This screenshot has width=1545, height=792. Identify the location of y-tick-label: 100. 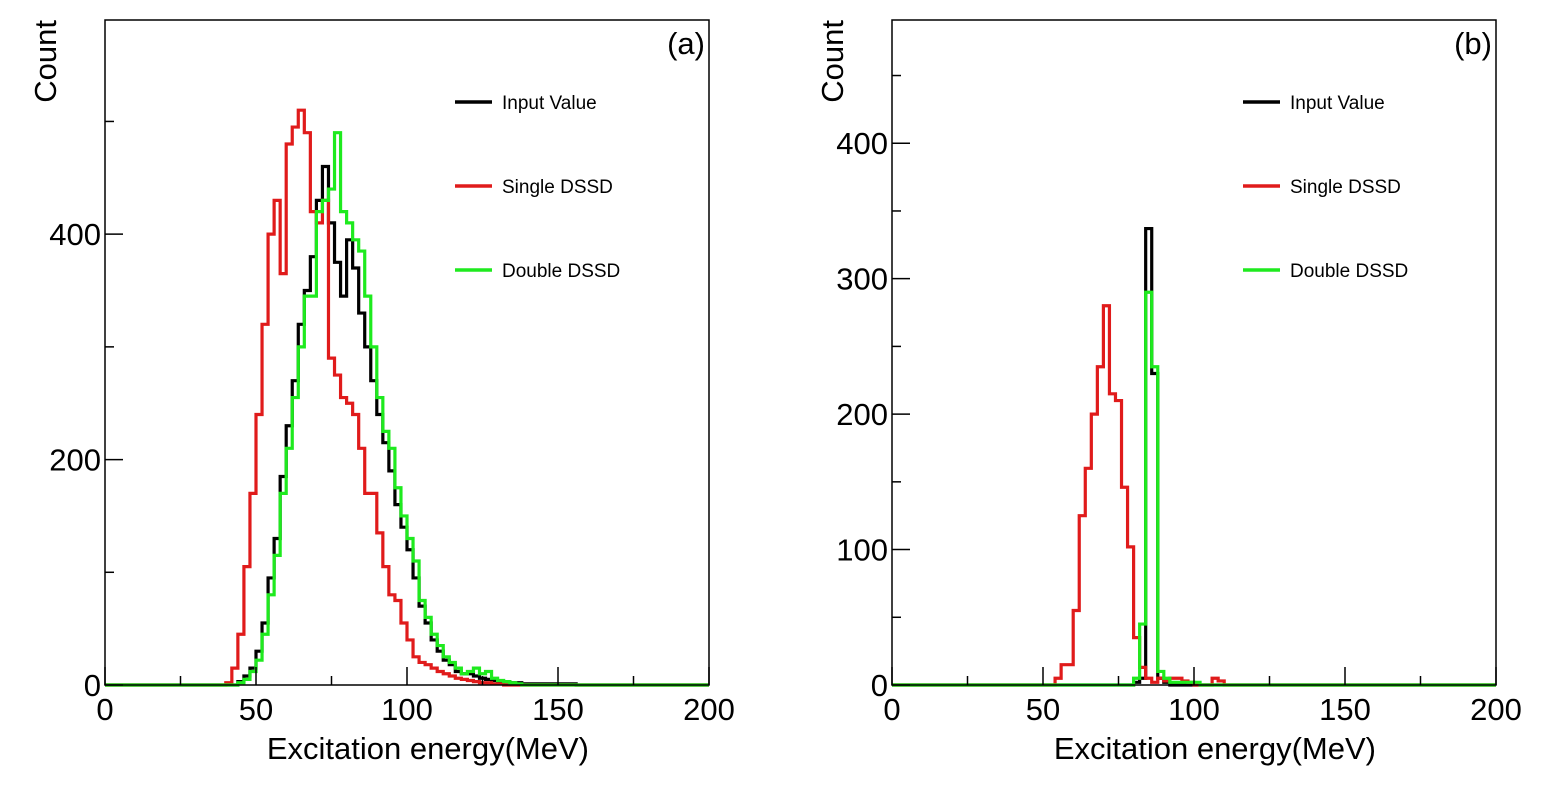
(862, 550).